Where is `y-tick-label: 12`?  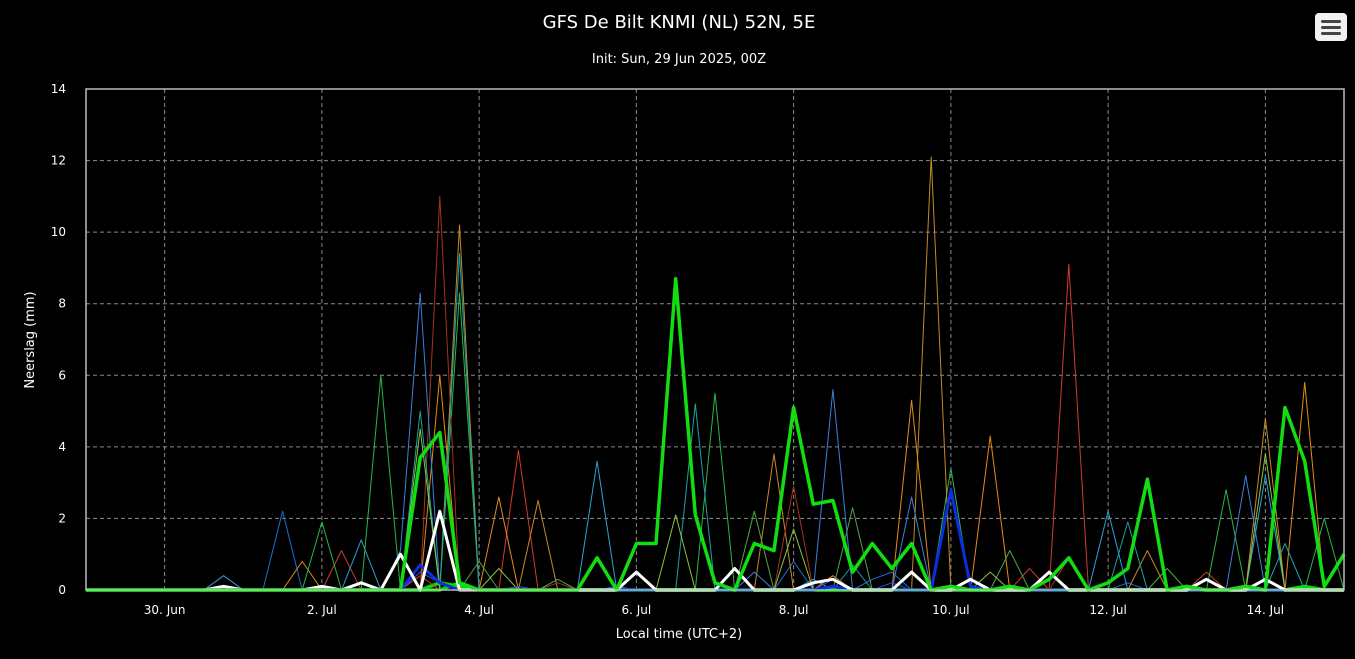 y-tick-label: 12 is located at coordinates (58, 161).